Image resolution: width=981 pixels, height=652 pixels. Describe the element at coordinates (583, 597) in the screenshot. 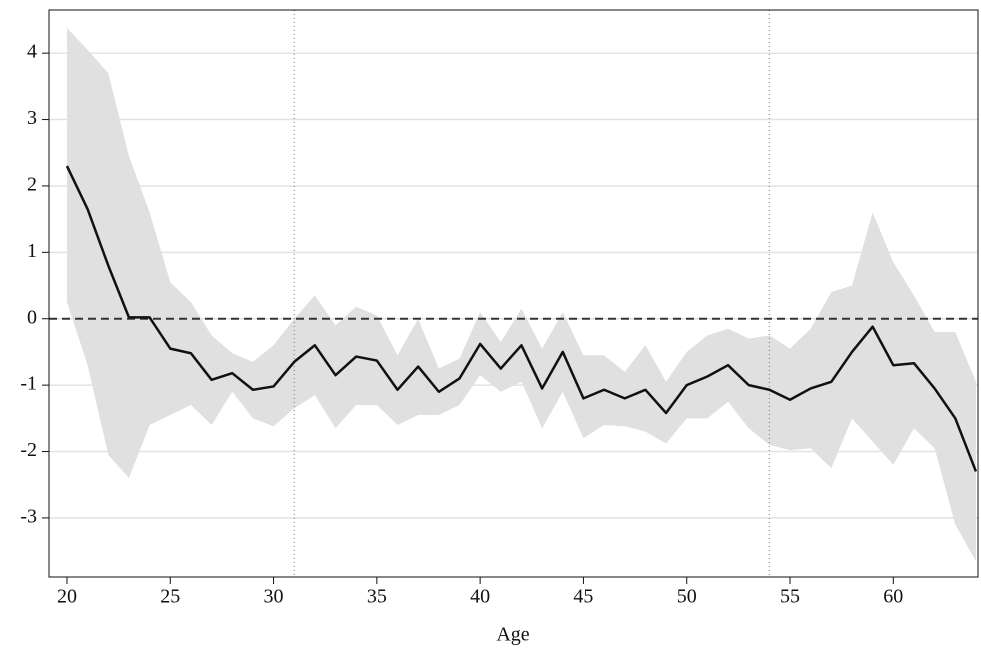

I see `x-tick-label: 45` at that location.